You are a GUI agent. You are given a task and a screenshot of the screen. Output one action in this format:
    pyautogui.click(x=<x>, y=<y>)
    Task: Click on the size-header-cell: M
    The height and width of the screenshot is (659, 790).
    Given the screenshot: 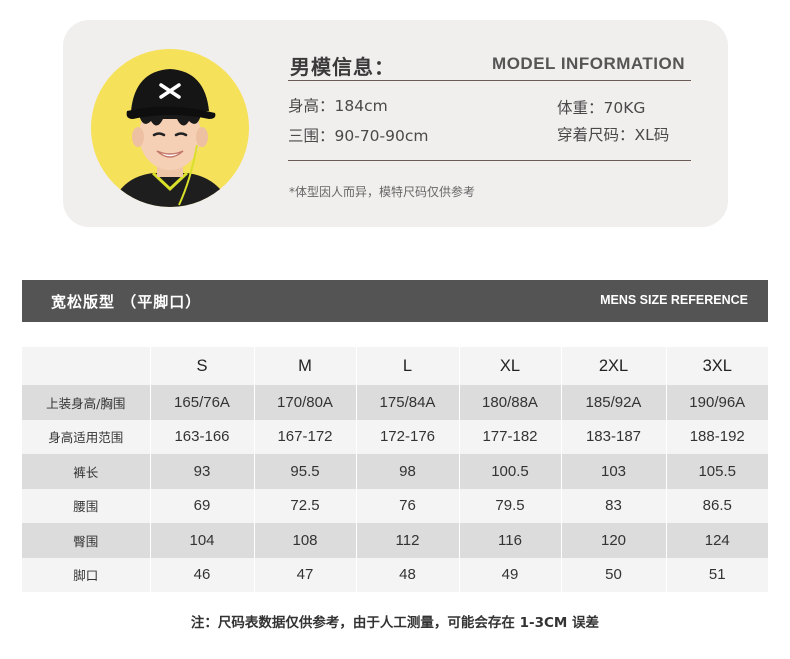 What is the action you would take?
    pyautogui.click(x=305, y=366)
    